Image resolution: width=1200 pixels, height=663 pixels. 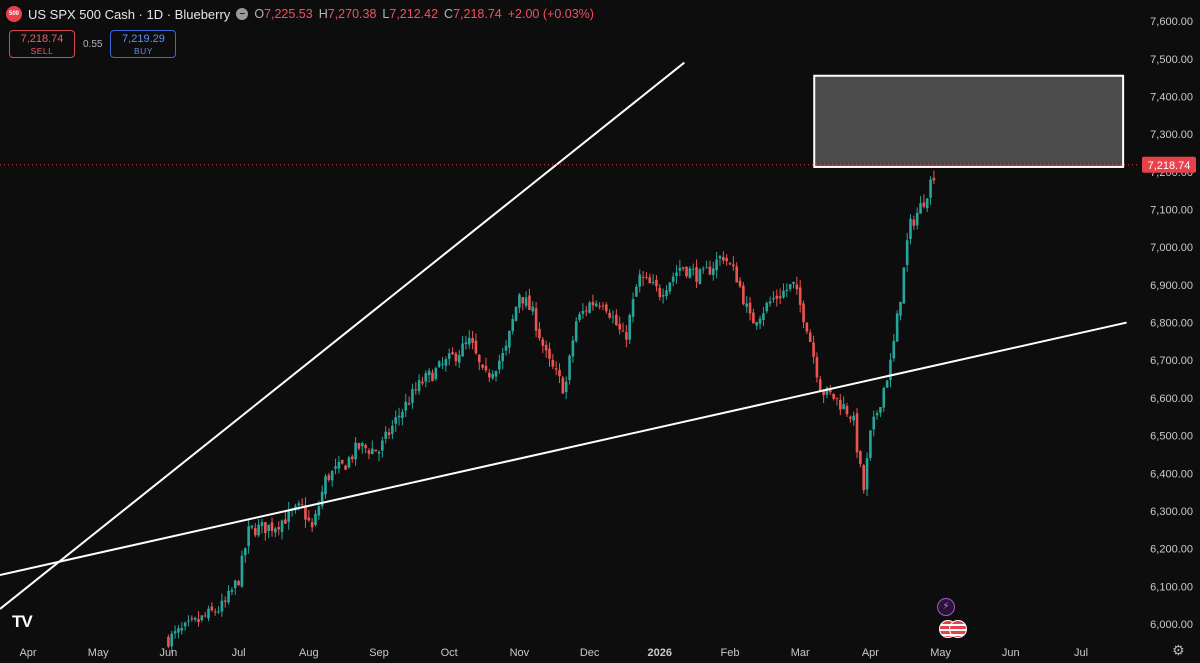 I want to click on eye-off-icon: –, so click(x=242, y=14).